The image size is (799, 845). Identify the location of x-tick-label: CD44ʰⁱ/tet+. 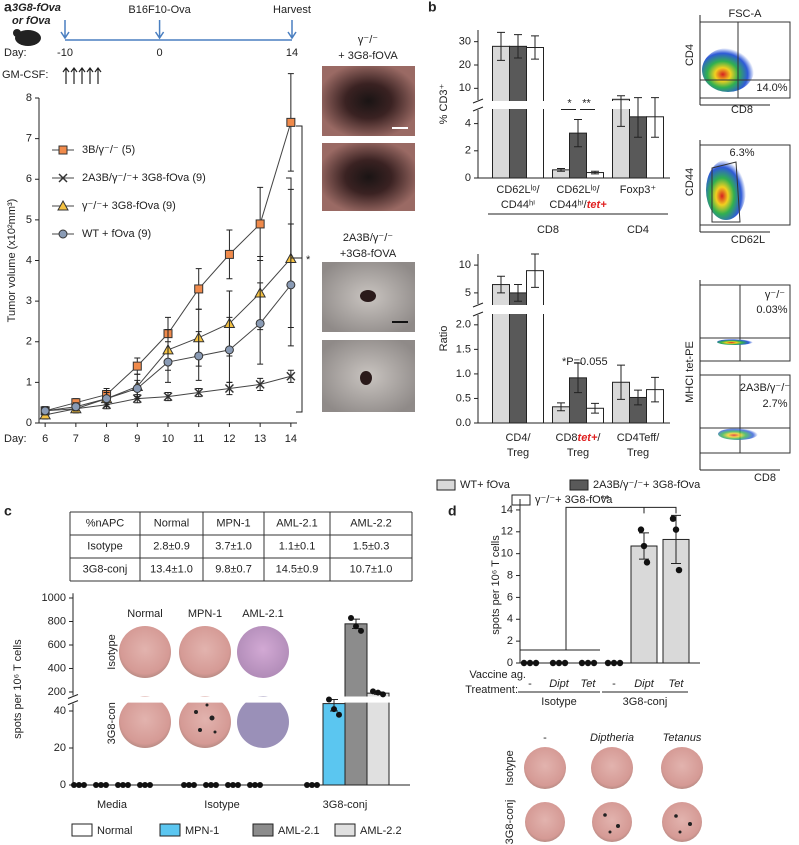
(578, 205).